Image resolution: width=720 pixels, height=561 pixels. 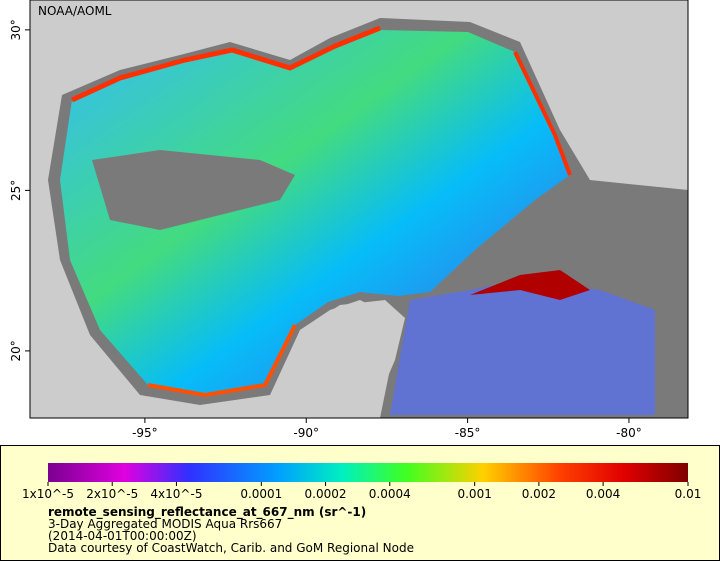 I want to click on legend-line: (2014-04-01T00:00:00Z), so click(x=122, y=536).